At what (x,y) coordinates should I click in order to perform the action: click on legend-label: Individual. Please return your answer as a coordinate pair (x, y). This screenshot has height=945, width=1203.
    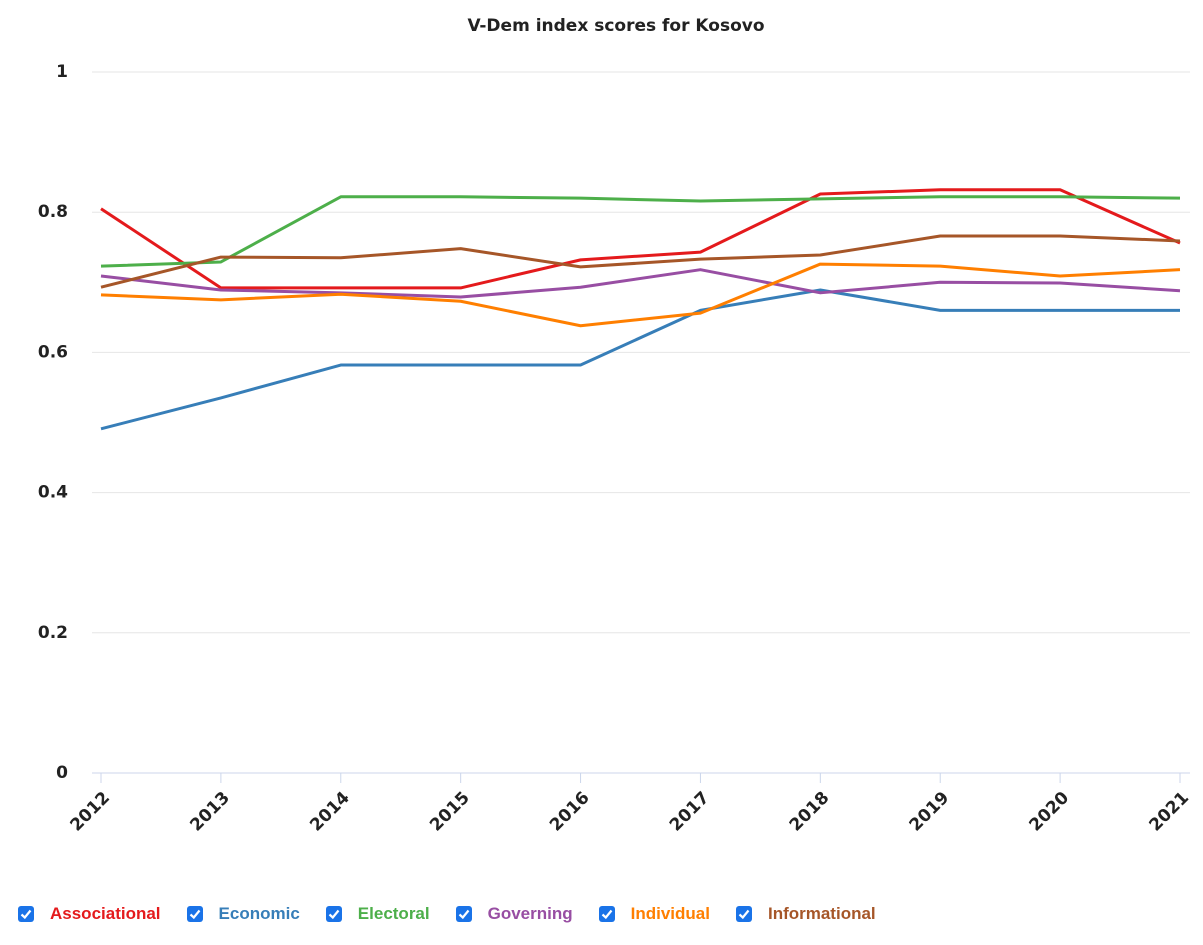
    Looking at the image, I should click on (670, 913).